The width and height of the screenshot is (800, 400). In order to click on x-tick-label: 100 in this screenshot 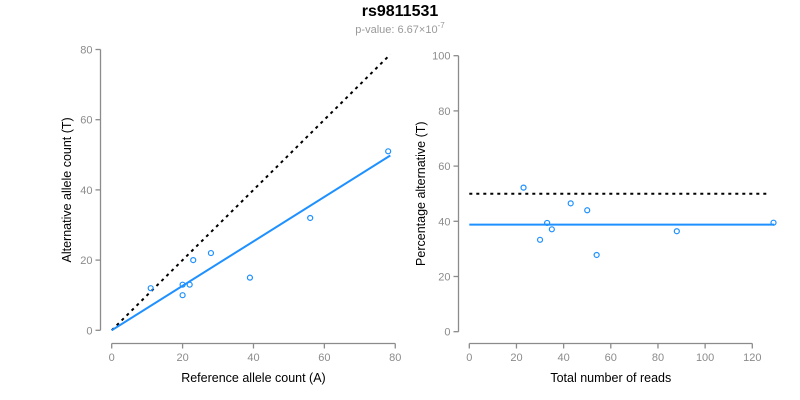, I will do `click(705, 358)`.